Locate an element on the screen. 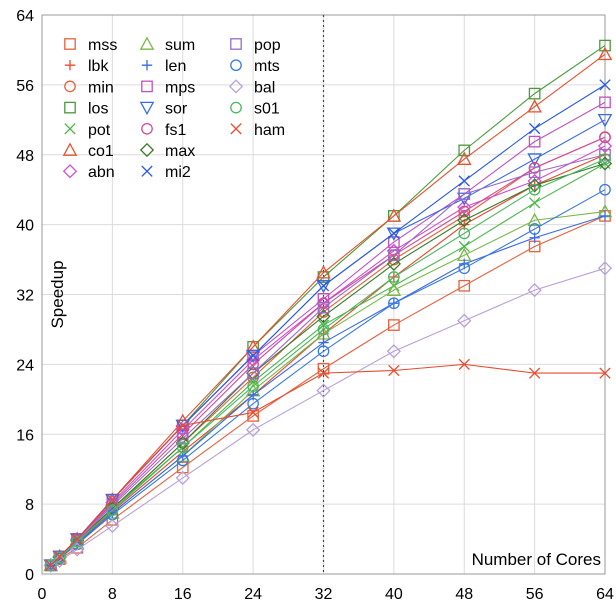 Image resolution: width=616 pixels, height=608 pixels. x-tick-label: 0 is located at coordinates (42, 594).